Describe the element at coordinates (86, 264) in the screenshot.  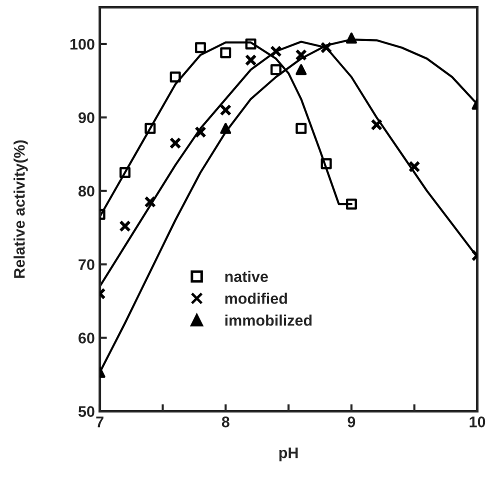
I see `y-tick-label: 70` at that location.